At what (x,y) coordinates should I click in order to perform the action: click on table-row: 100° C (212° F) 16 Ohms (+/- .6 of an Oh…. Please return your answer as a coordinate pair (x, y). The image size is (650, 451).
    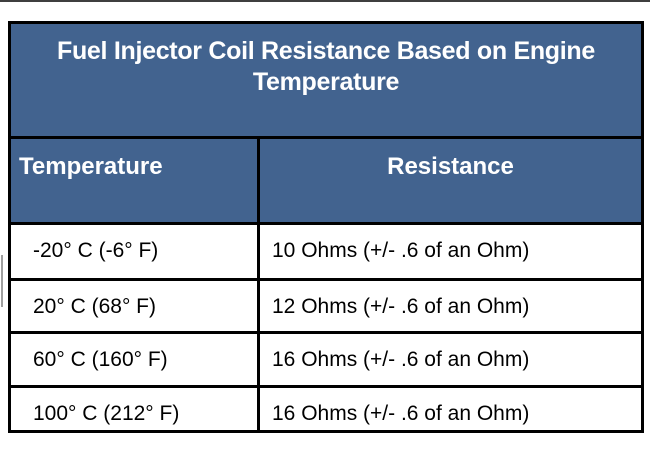
    Looking at the image, I should click on (326, 407).